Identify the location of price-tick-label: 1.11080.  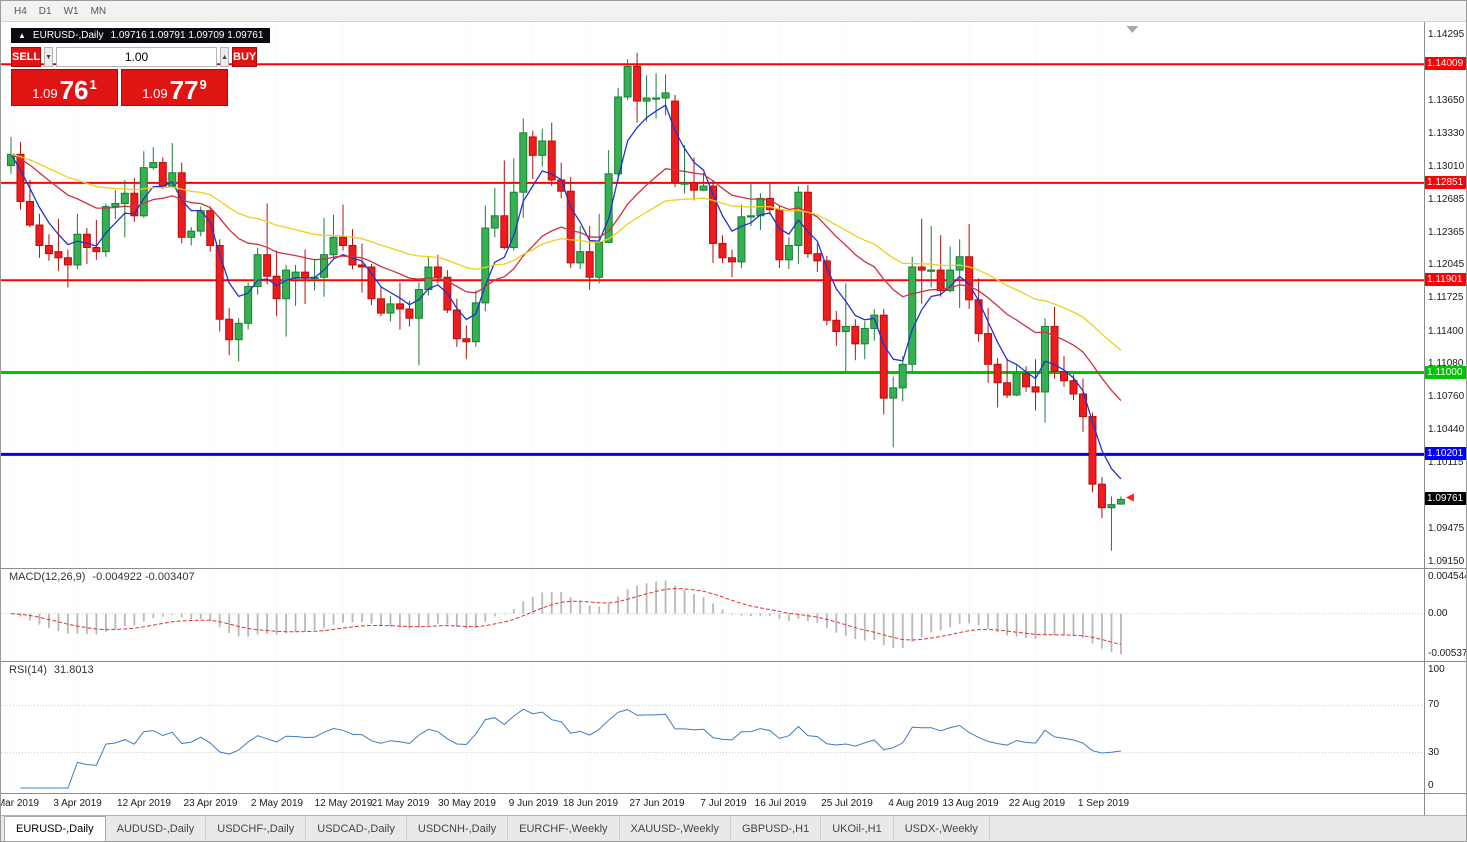
(1446, 364).